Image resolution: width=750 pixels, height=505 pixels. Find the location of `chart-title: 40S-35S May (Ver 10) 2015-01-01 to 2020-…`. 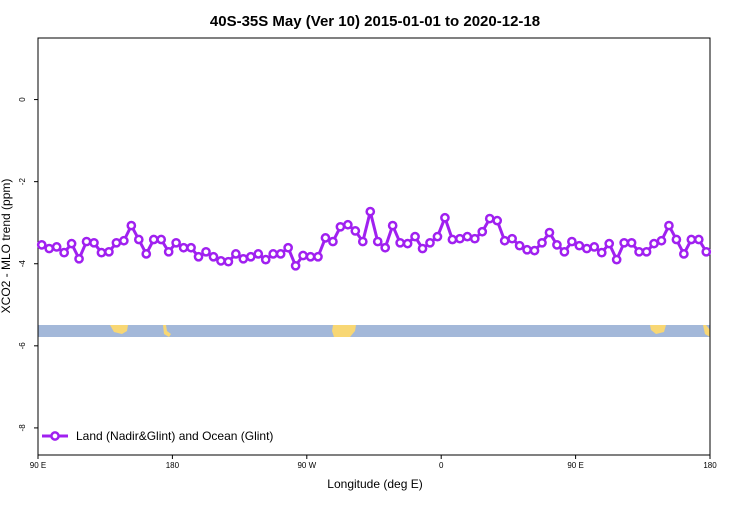

chart-title: 40S-35S May (Ver 10) 2015-01-01 to 2020-… is located at coordinates (375, 21).